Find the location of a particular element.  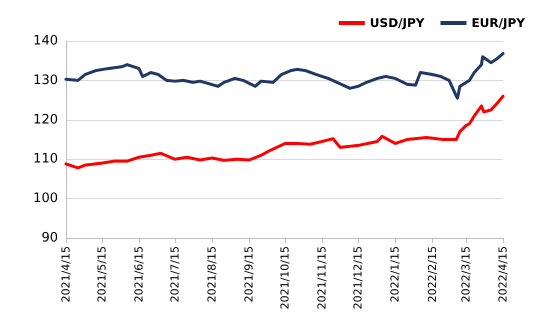

x-tick-label: 2021/8/15 is located at coordinates (212, 274).